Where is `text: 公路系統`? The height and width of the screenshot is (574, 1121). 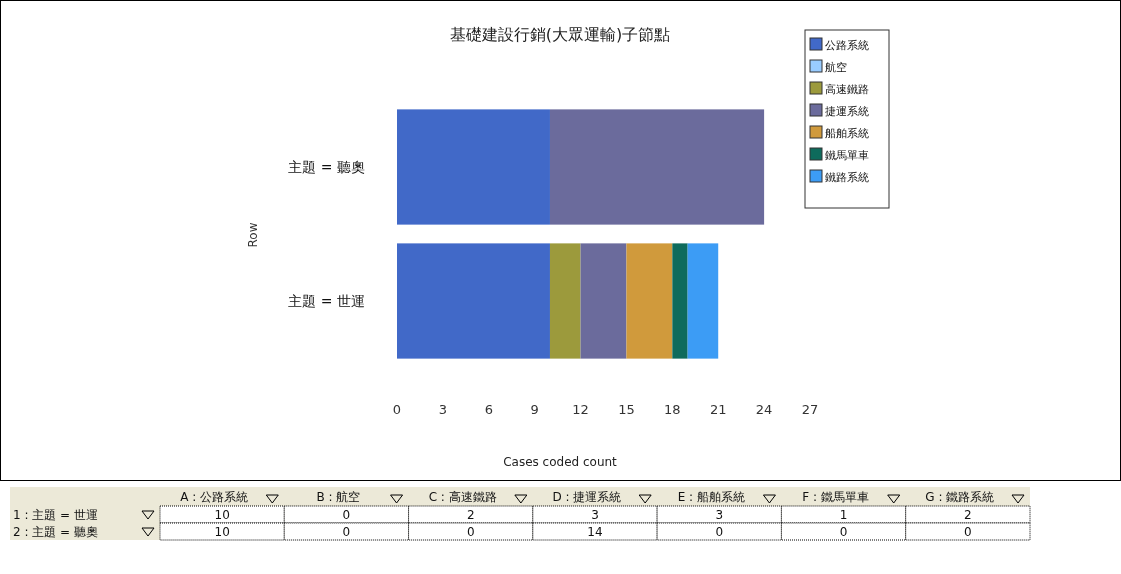 text: 公路系統 is located at coordinates (847, 45).